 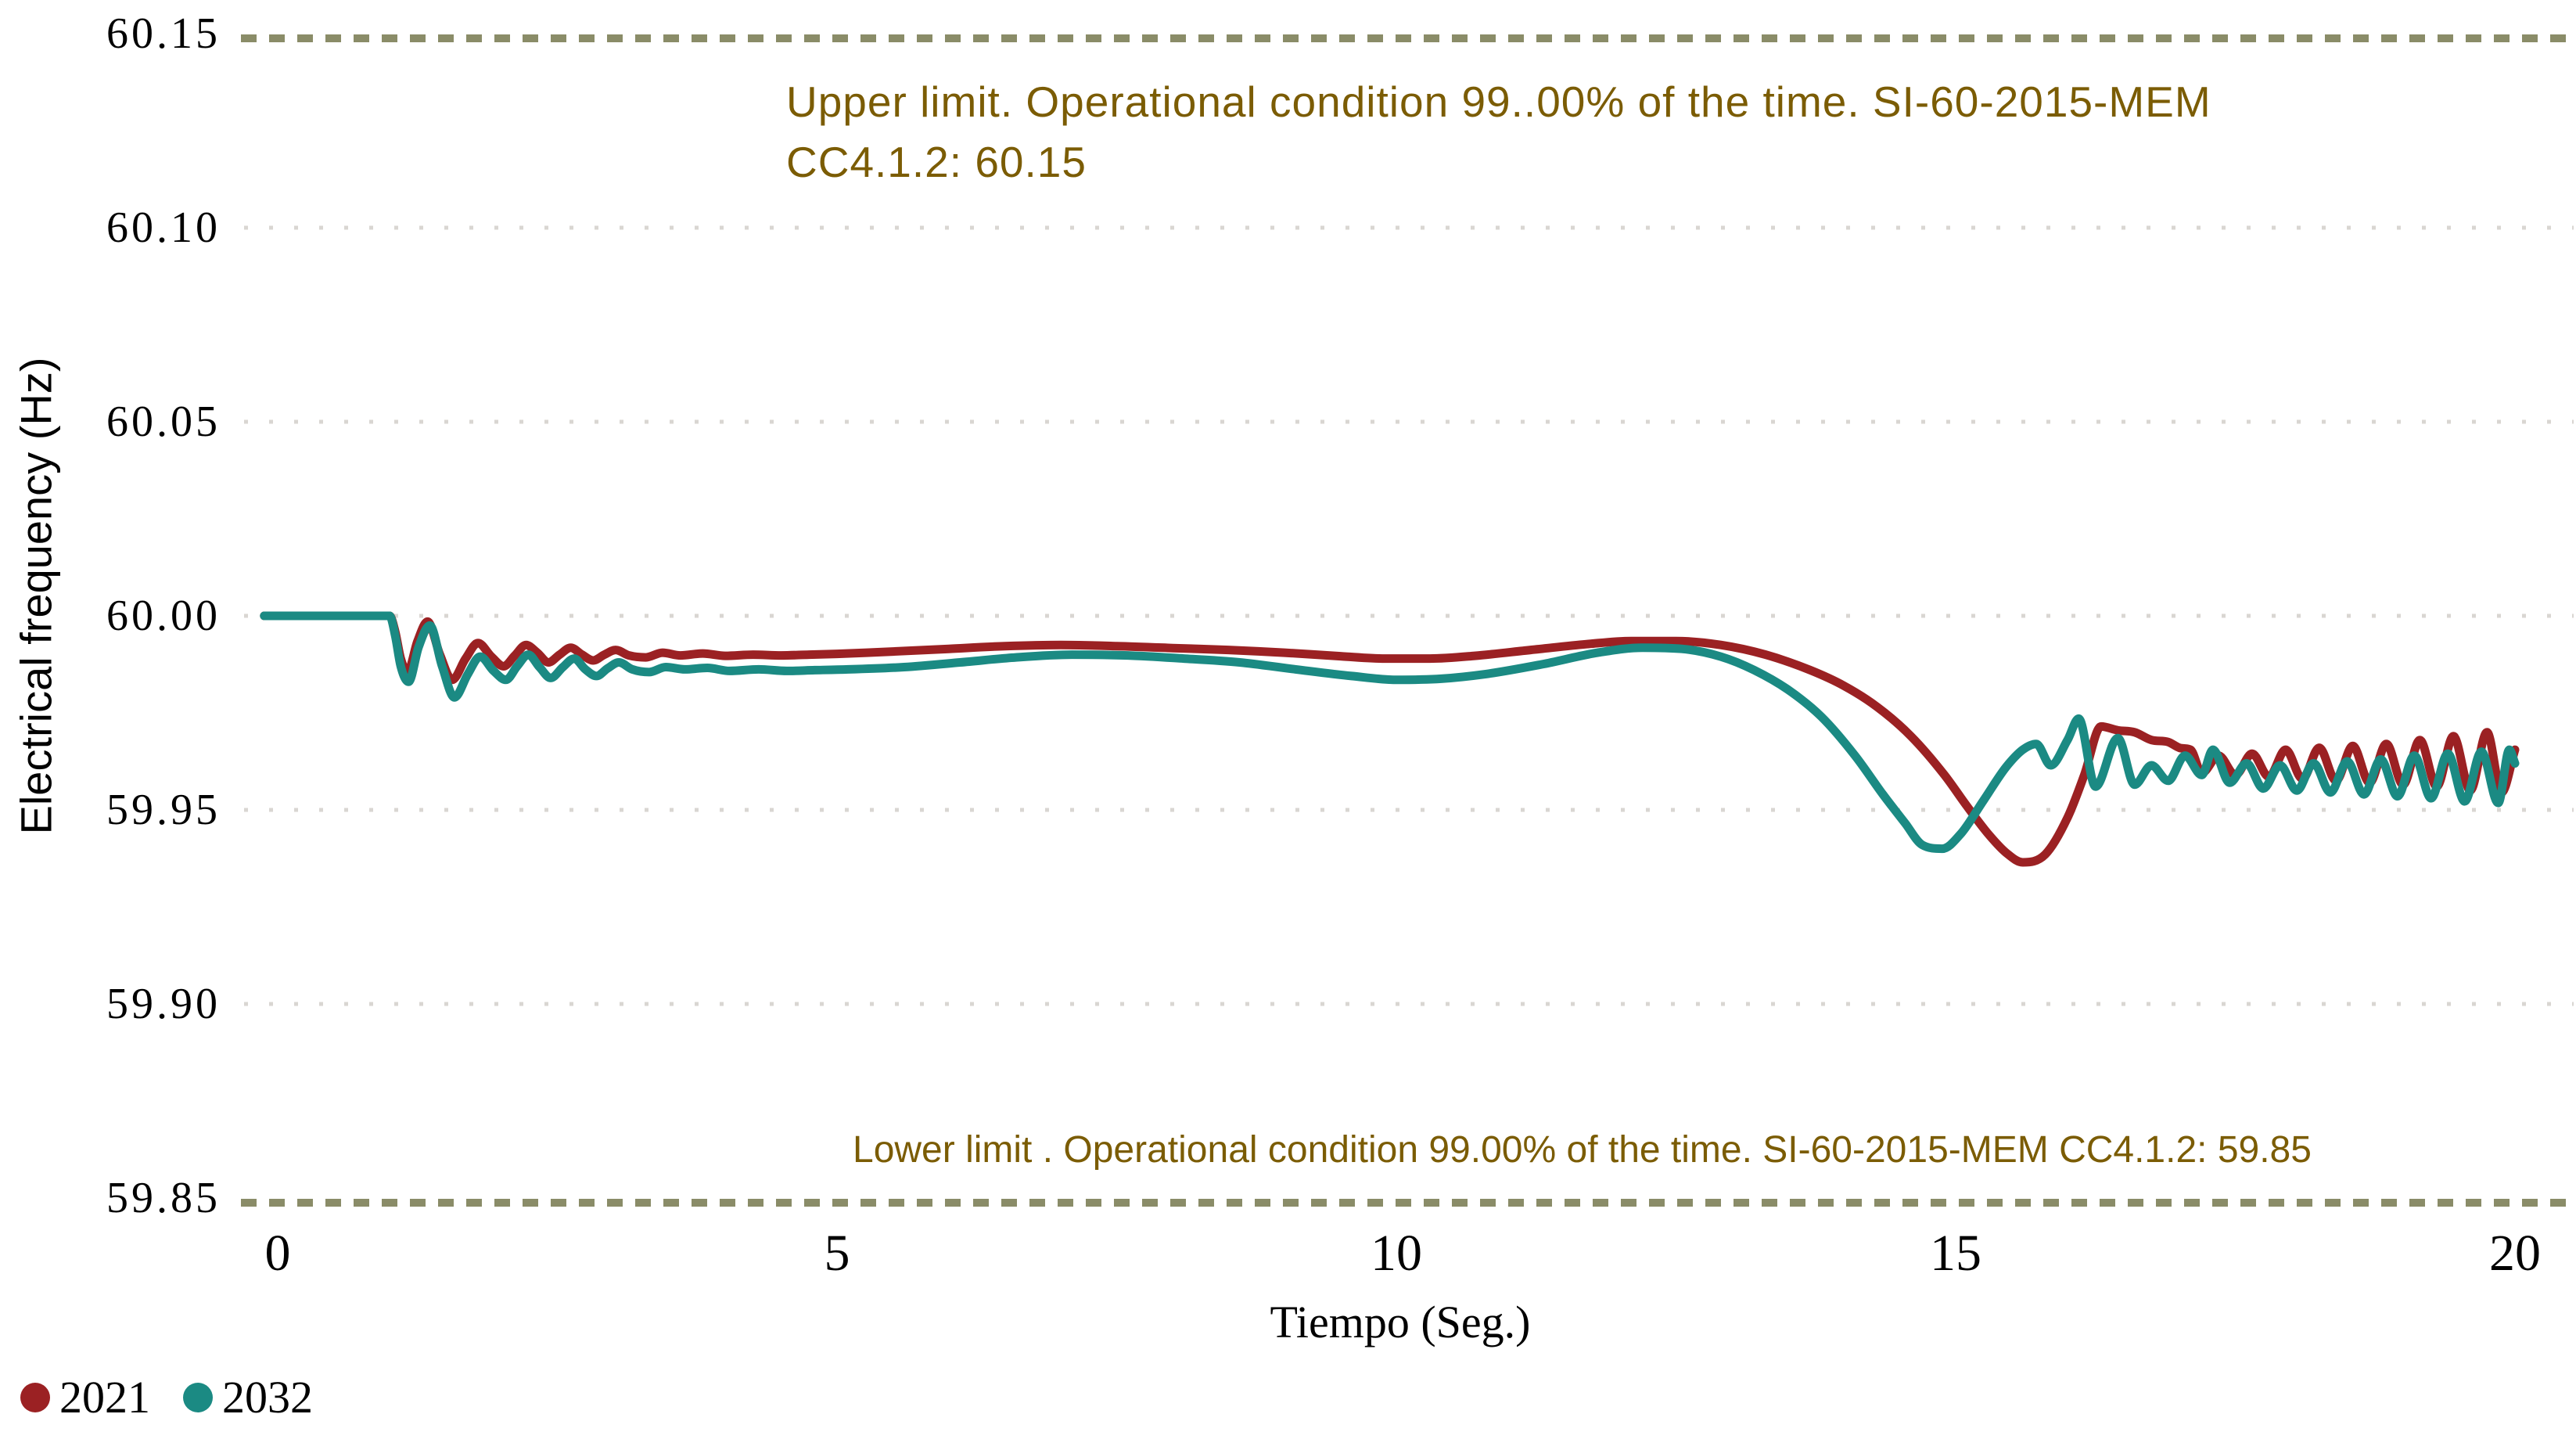 I want to click on y-tick-label-59.95: 59.95, so click(x=164, y=810).